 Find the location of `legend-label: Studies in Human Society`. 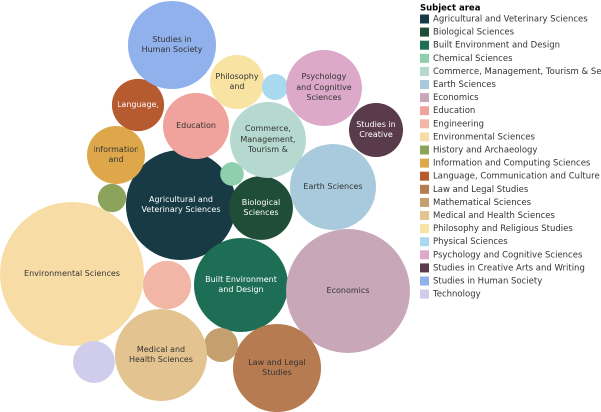

legend-label: Studies in Human Society is located at coordinates (487, 282).